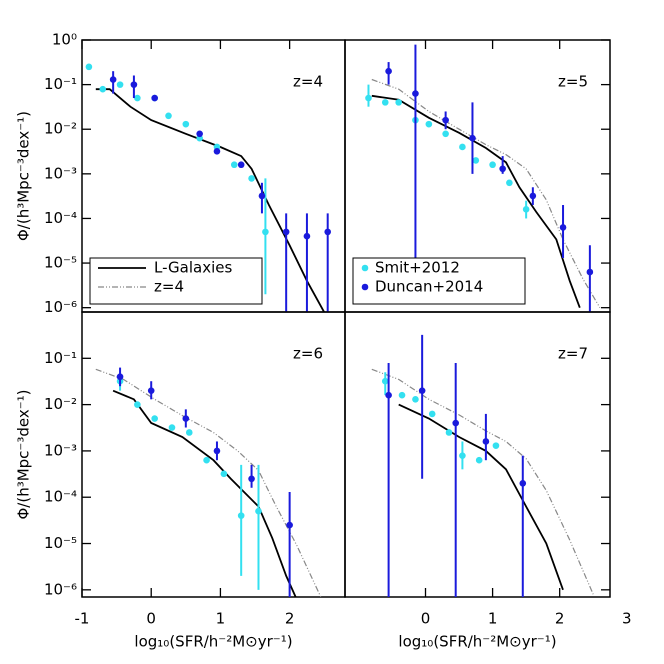  Describe the element at coordinates (169, 287) in the screenshot. I see `legend-label: z=4` at that location.